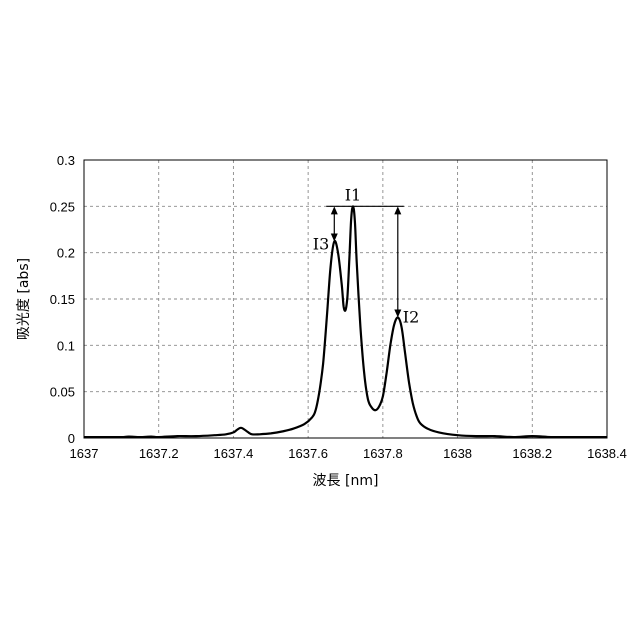  I want to click on i1-label: I1, so click(353, 194).